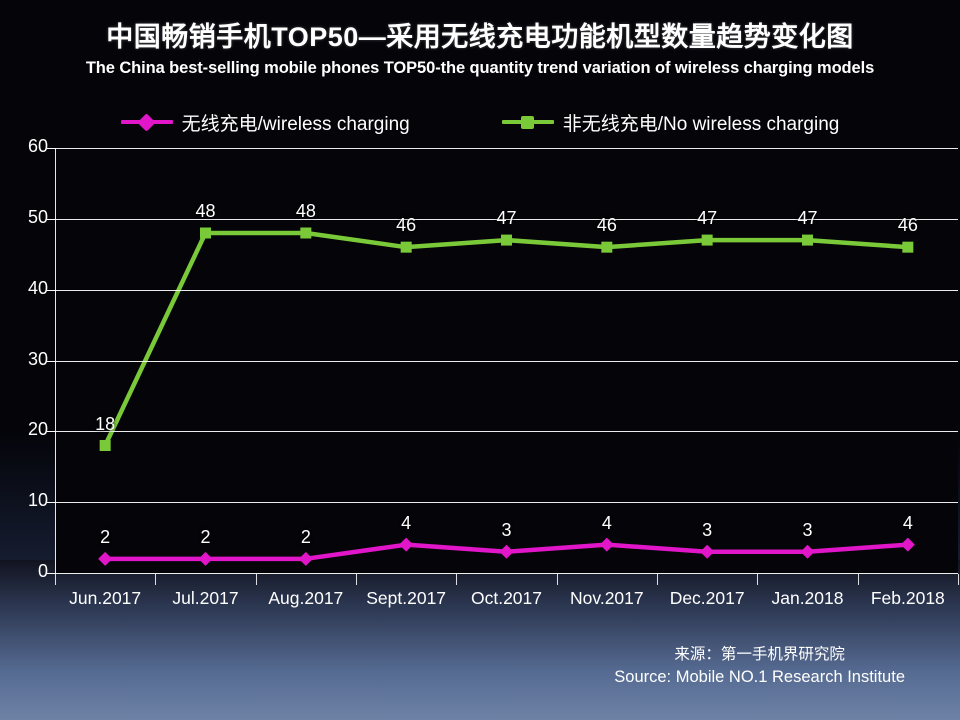 Image resolution: width=960 pixels, height=720 pixels. Describe the element at coordinates (42, 571) in the screenshot. I see `y-axis-label: 0` at that location.